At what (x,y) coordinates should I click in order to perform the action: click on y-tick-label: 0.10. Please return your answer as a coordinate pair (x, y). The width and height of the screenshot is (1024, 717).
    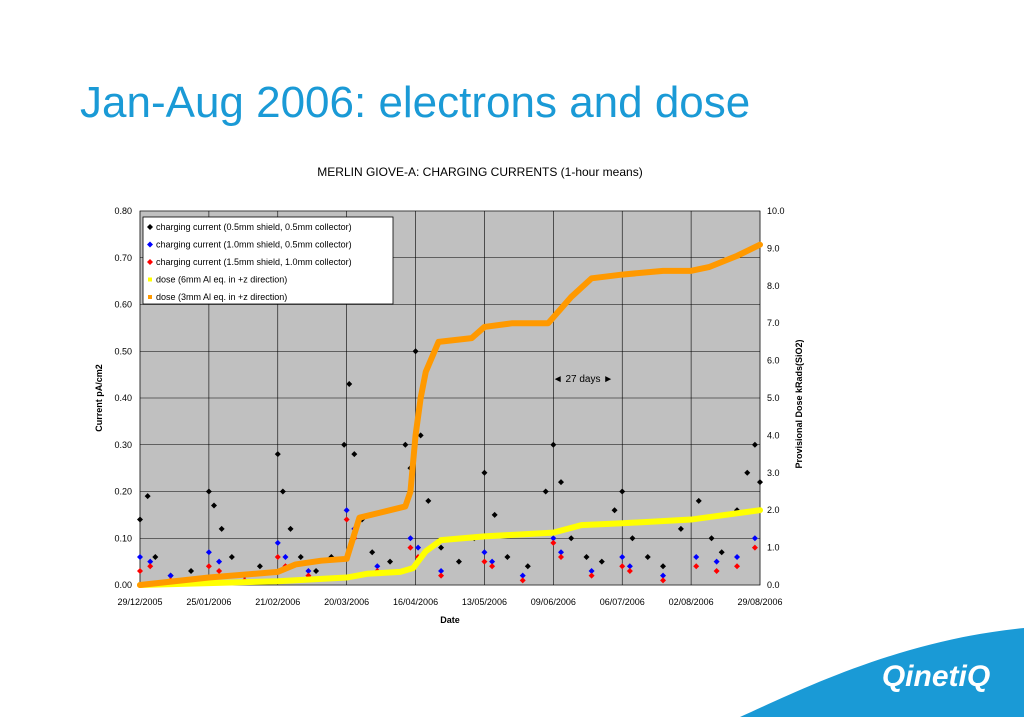
    Looking at the image, I should click on (123, 538).